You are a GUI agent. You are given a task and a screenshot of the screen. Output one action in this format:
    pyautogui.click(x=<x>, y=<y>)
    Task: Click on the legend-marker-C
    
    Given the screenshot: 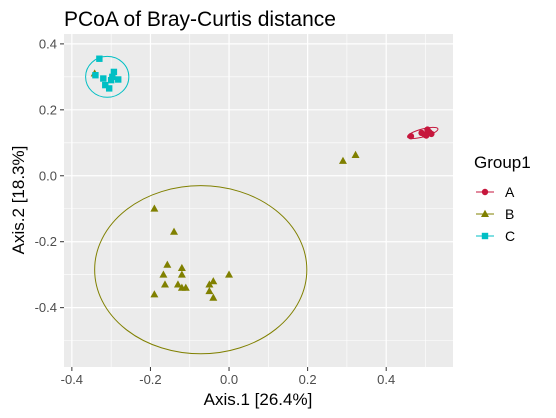 What is the action you would take?
    pyautogui.click(x=485, y=236)
    